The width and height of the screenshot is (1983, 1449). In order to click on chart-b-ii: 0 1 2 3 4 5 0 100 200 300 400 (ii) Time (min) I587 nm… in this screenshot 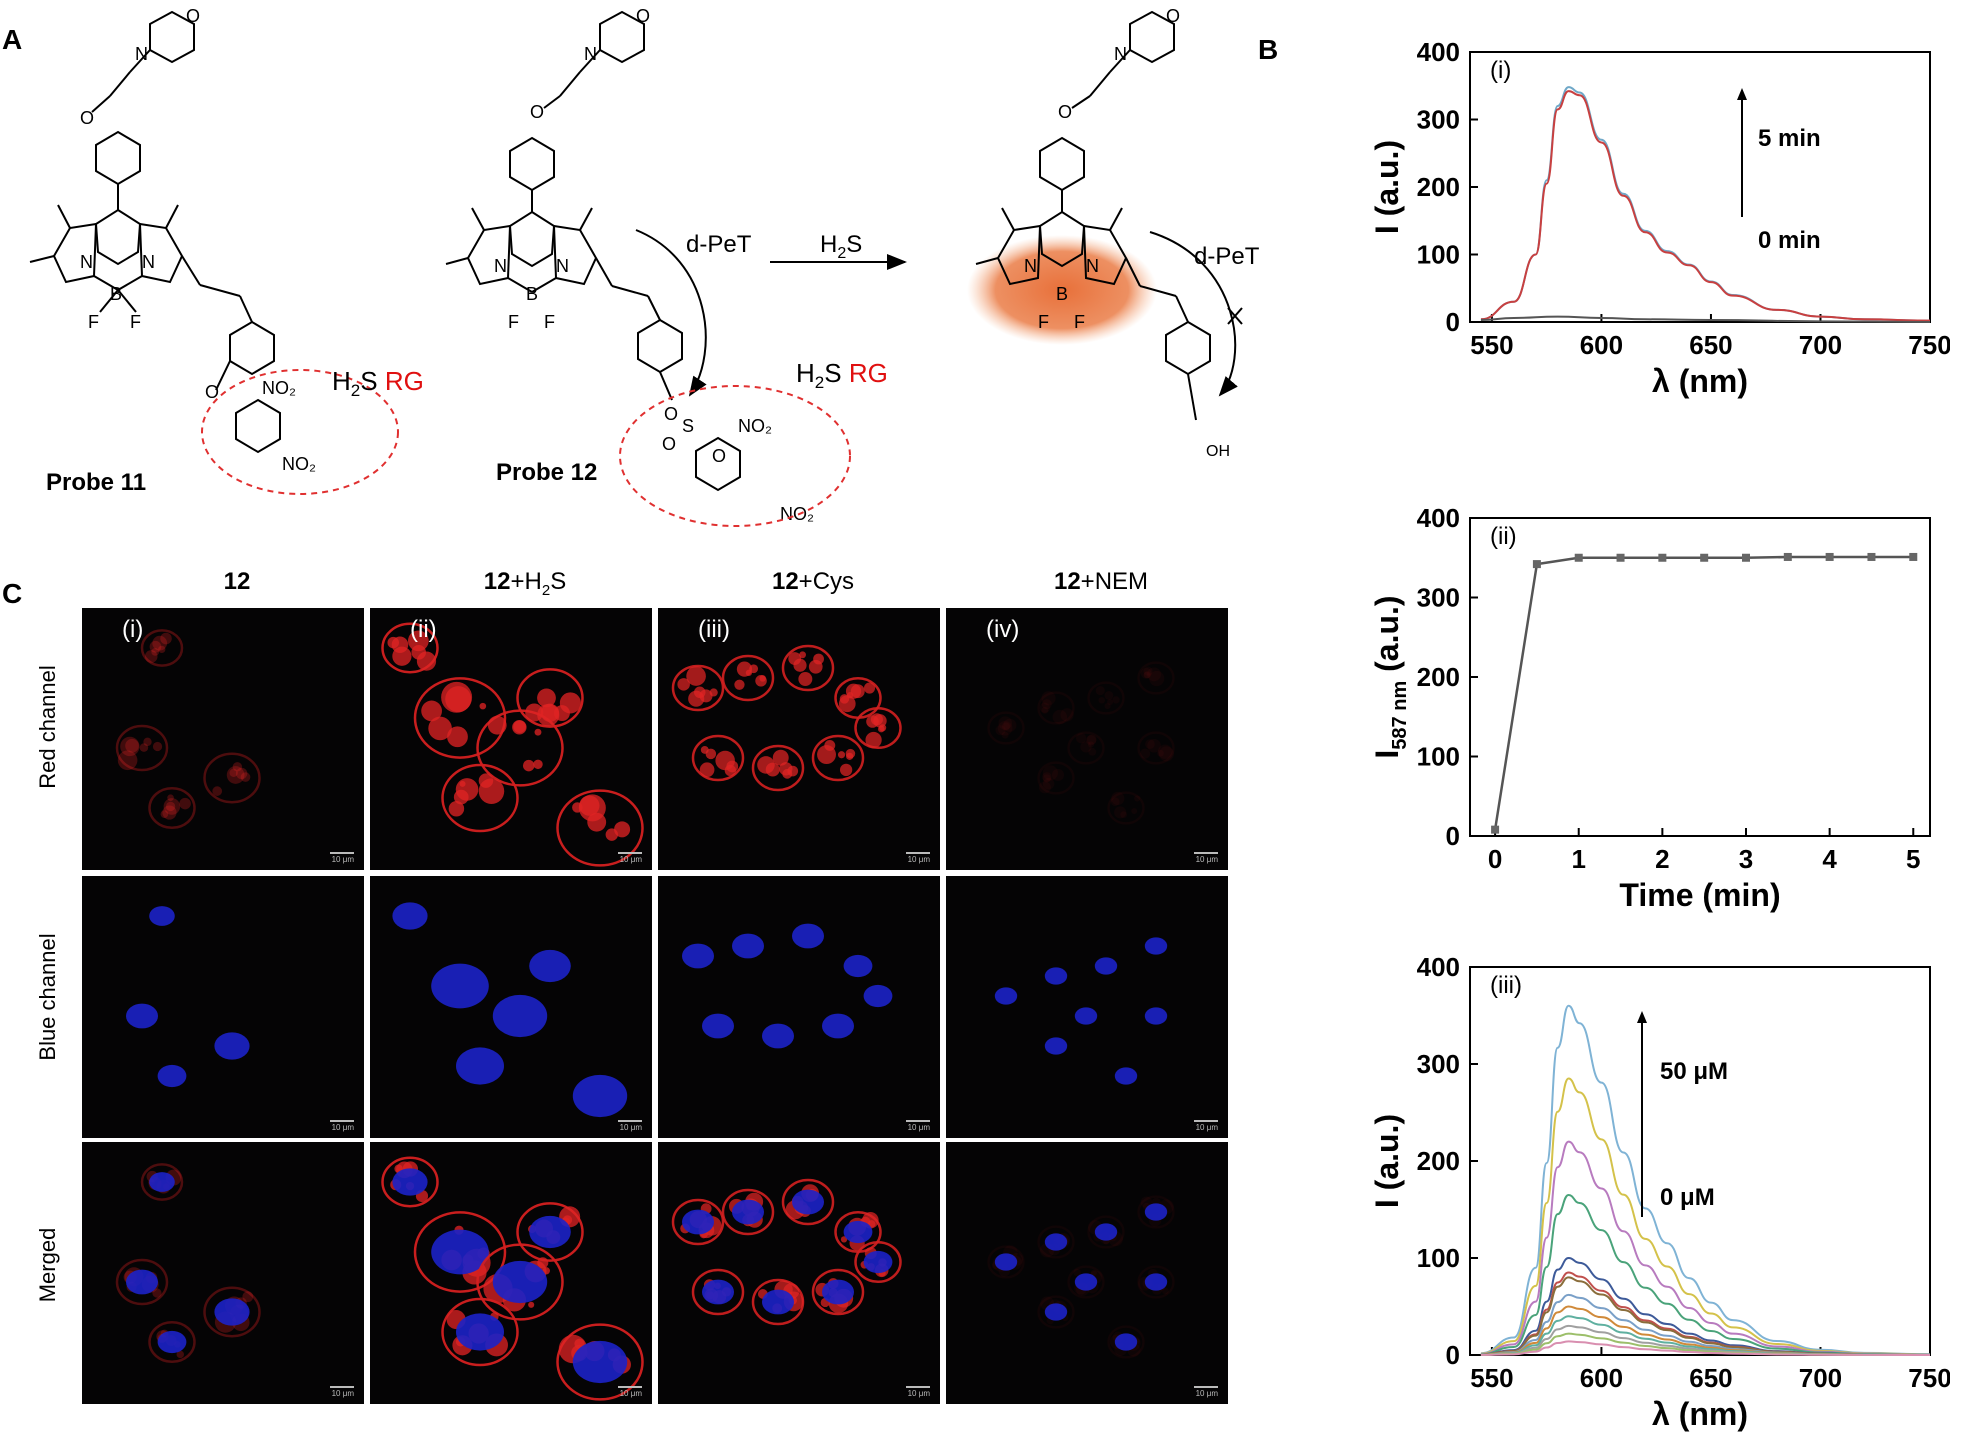, I will do `click(1650, 708)`.